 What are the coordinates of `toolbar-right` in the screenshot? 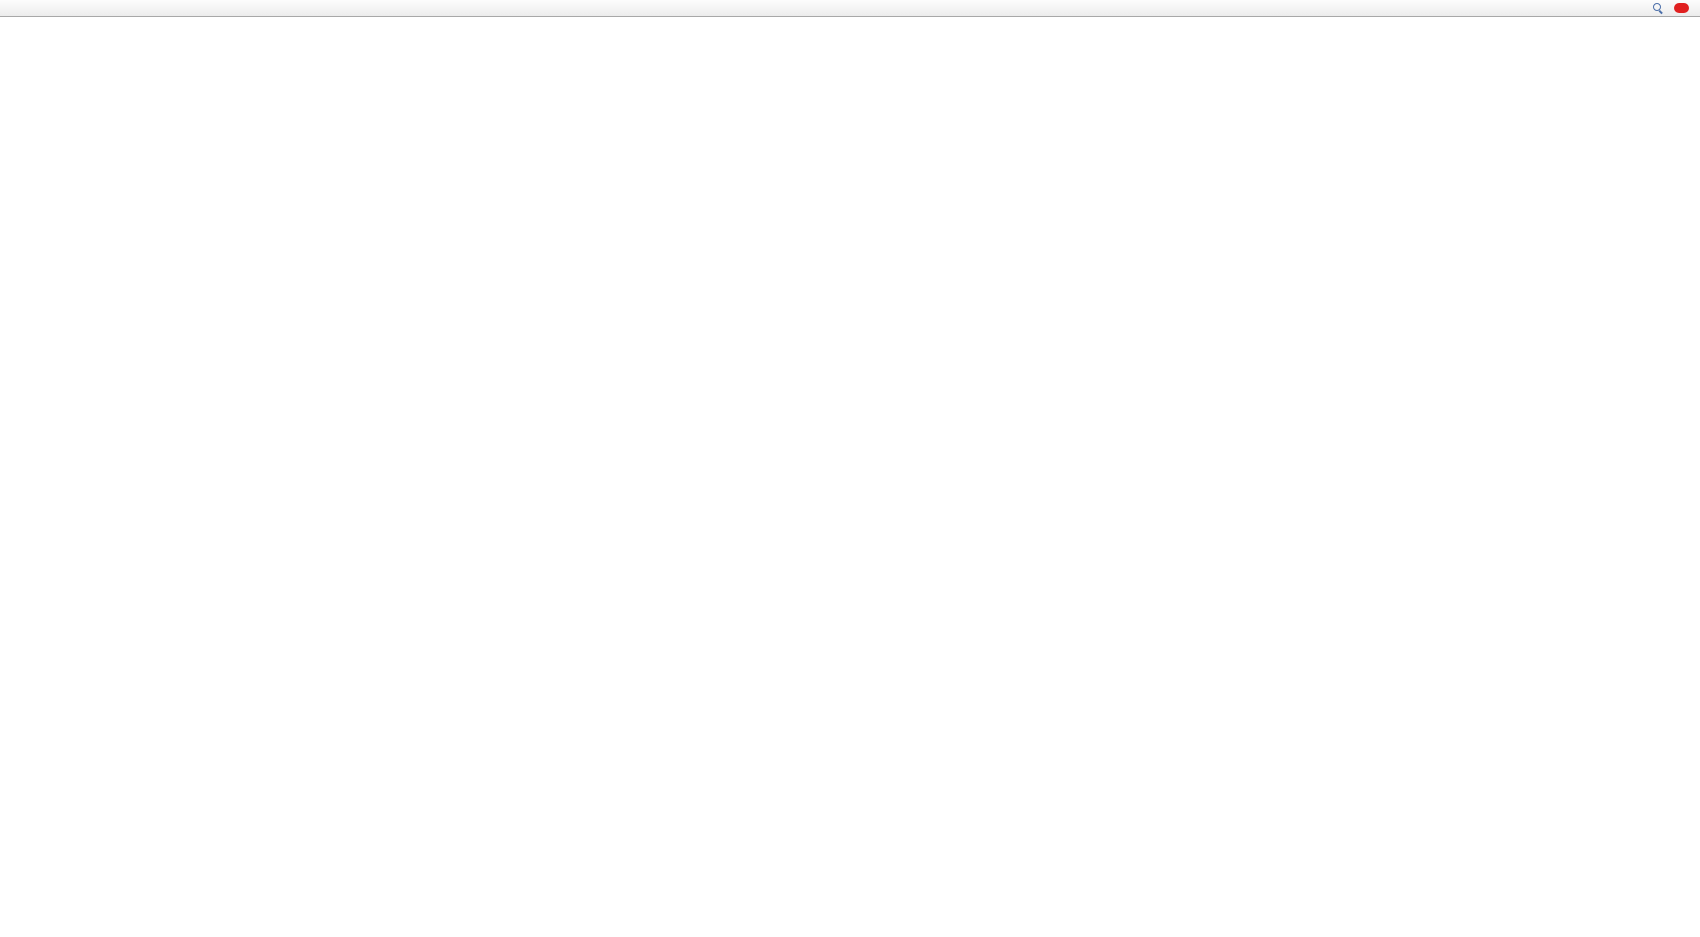 It's located at (1675, 8).